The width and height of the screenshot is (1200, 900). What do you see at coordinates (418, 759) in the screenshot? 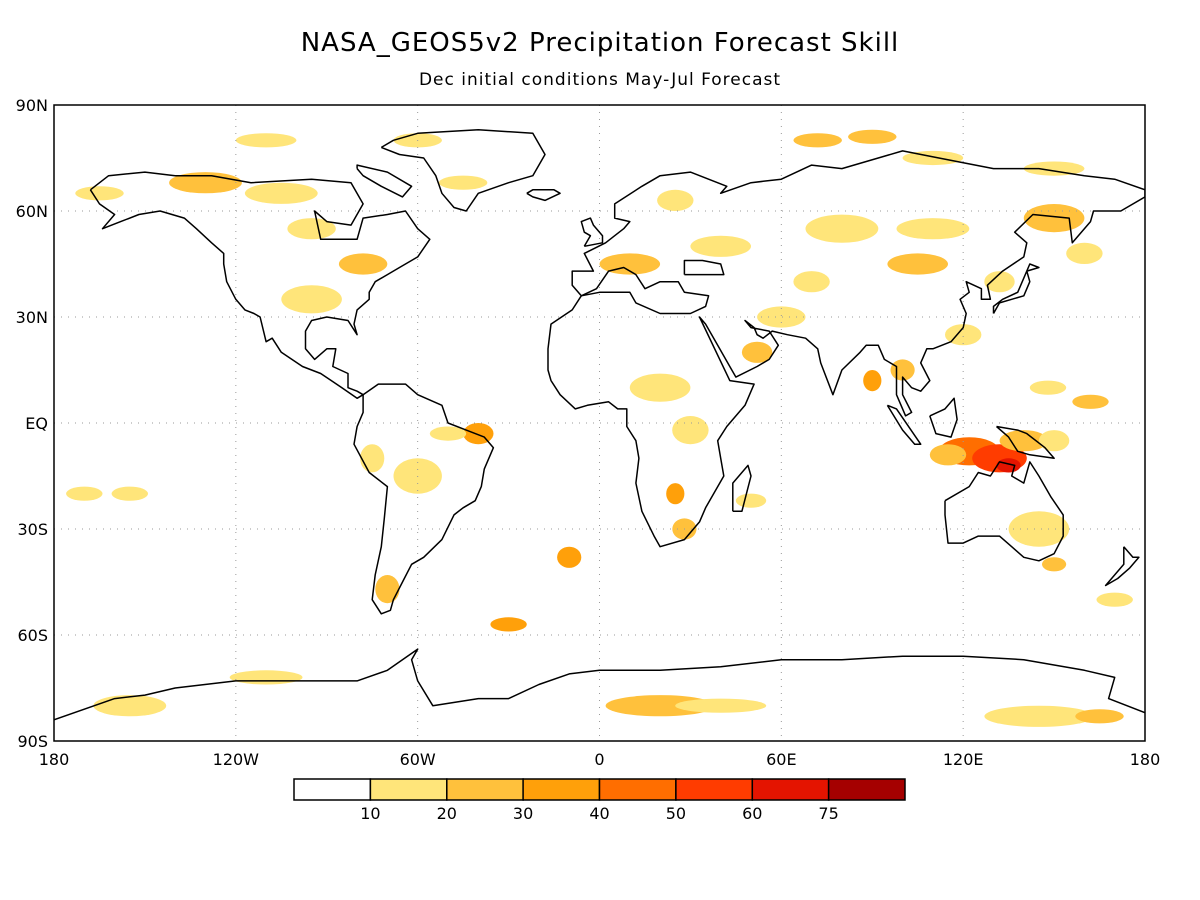
I see `lon-tick-label-2: 60W` at bounding box center [418, 759].